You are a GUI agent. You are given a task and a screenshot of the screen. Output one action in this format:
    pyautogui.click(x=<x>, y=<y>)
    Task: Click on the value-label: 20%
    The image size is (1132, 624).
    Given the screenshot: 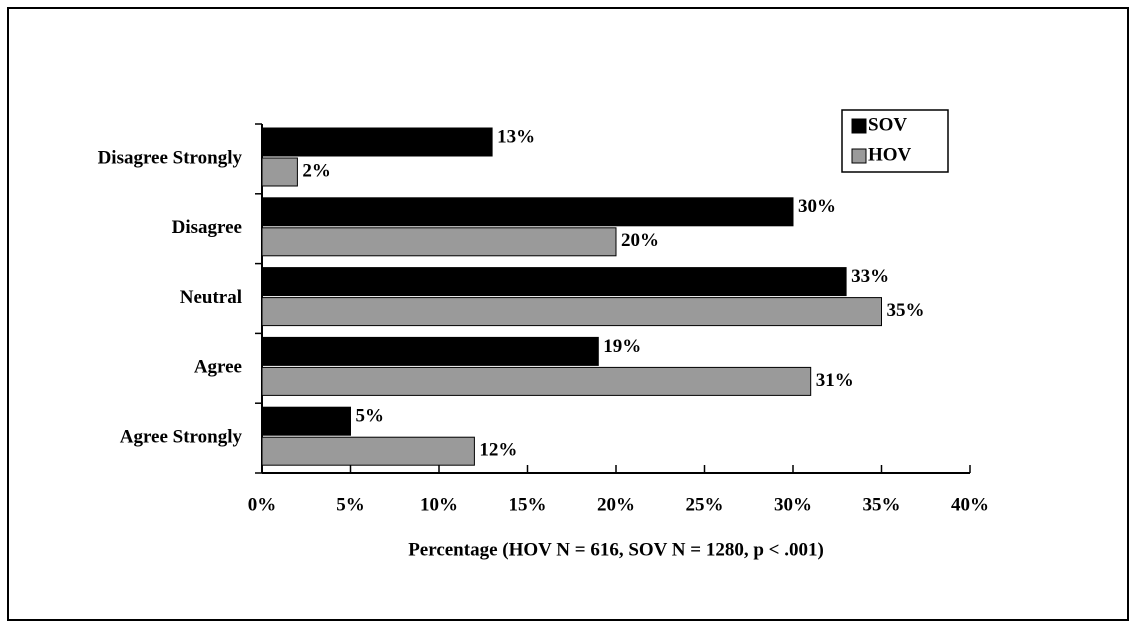 What is the action you would take?
    pyautogui.click(x=640, y=240)
    